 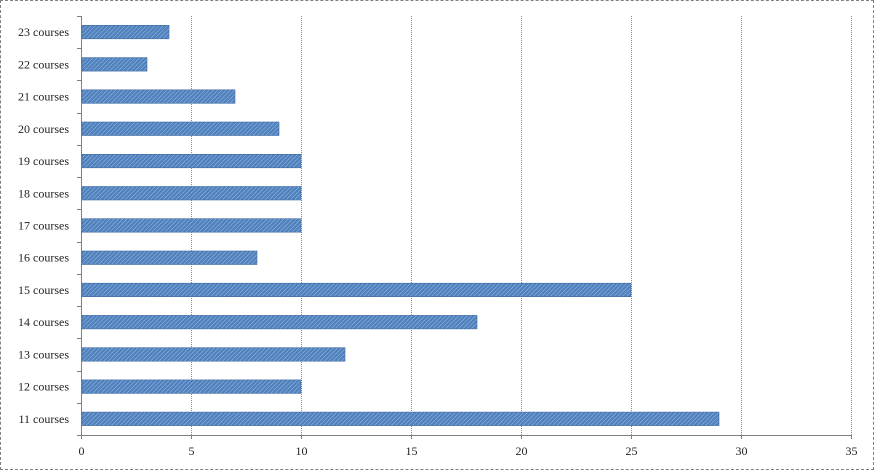 What do you see at coordinates (522, 451) in the screenshot?
I see `x-tick-label: 20` at bounding box center [522, 451].